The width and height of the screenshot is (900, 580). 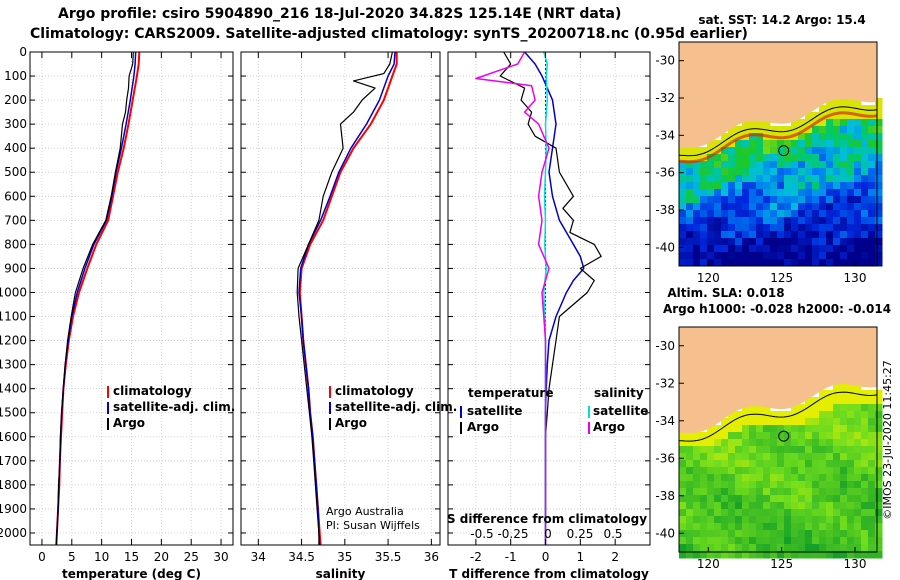 What do you see at coordinates (351, 423) in the screenshot?
I see `legend-label: Argo` at bounding box center [351, 423].